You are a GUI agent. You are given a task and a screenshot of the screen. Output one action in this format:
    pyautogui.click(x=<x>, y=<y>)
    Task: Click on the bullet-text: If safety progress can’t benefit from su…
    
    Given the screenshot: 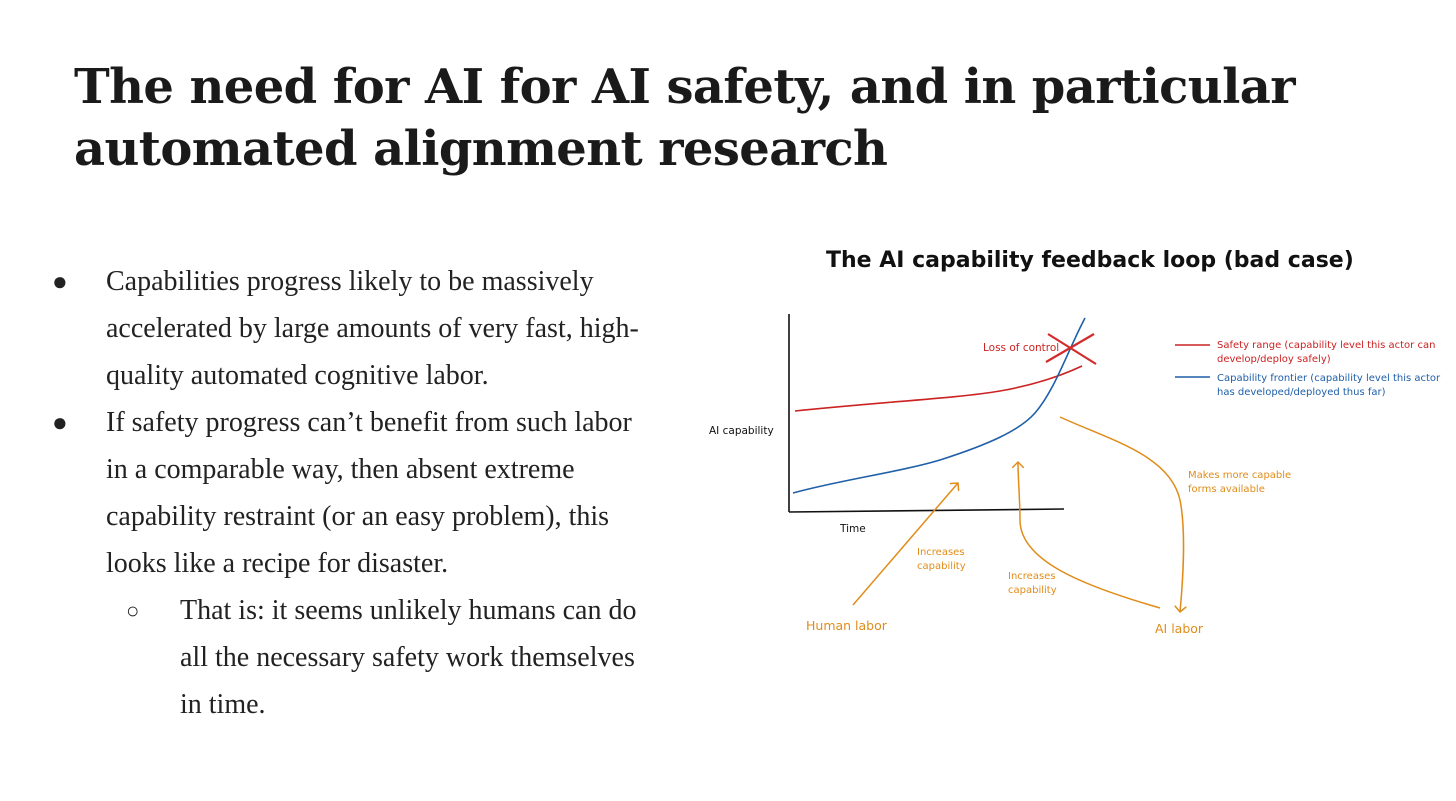 What is the action you would take?
    pyautogui.click(x=369, y=493)
    